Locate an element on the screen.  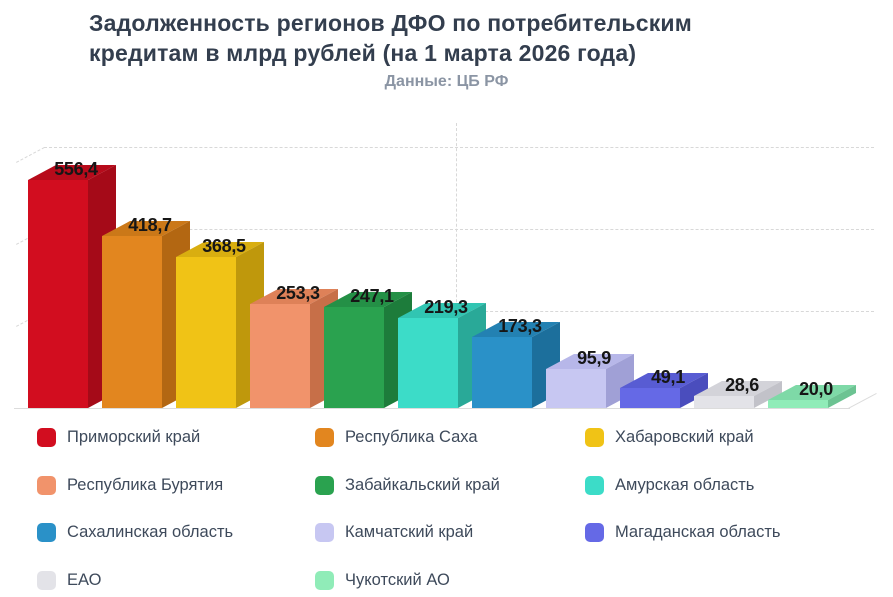
bar-value-label: 556,4 is located at coordinates (76, 169).